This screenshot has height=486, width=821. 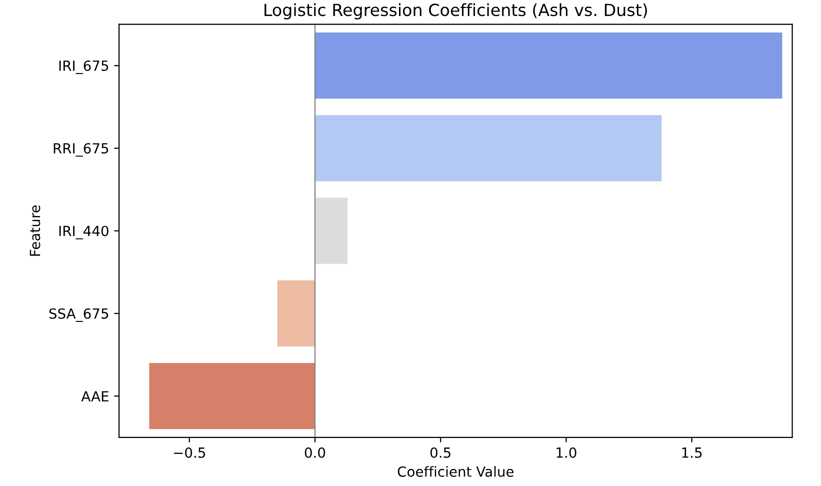 I want to click on x-tick-label: 0.5, so click(x=440, y=452).